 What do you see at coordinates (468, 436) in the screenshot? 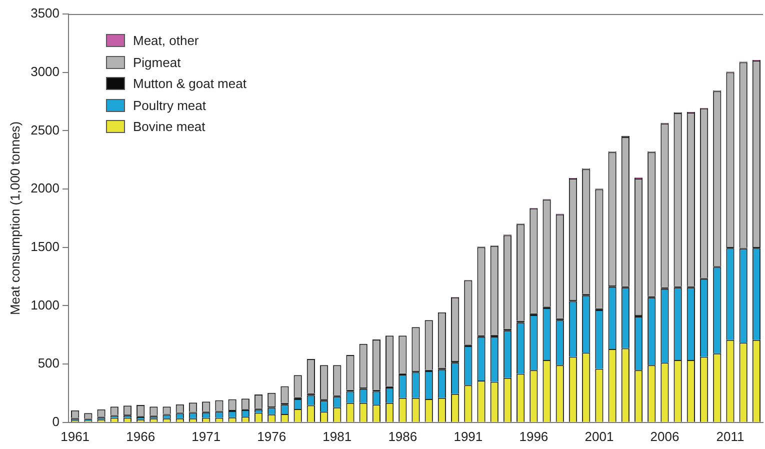
I see `x-tick-label: 1991` at bounding box center [468, 436].